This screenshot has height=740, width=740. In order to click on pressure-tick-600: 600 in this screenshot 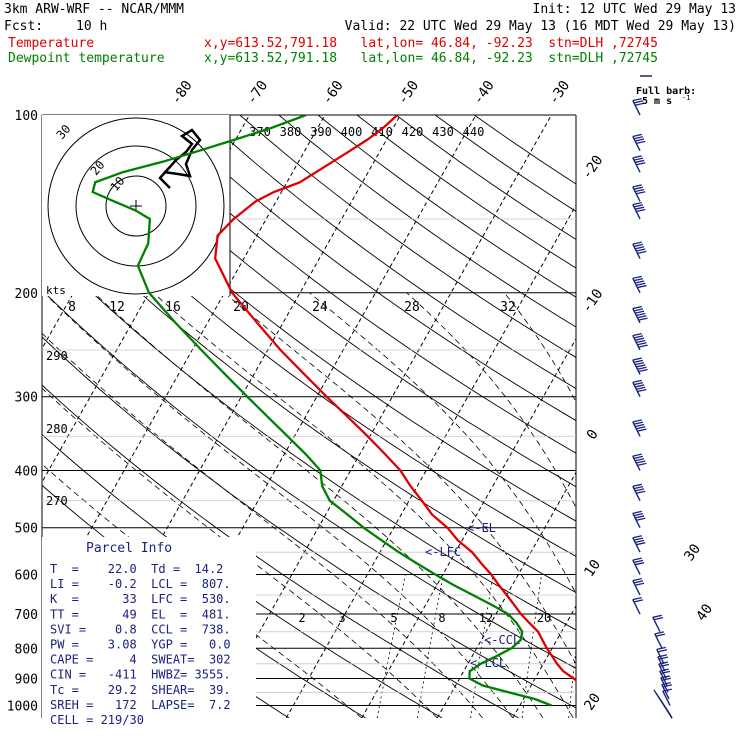, I will do `click(26, 575)`.